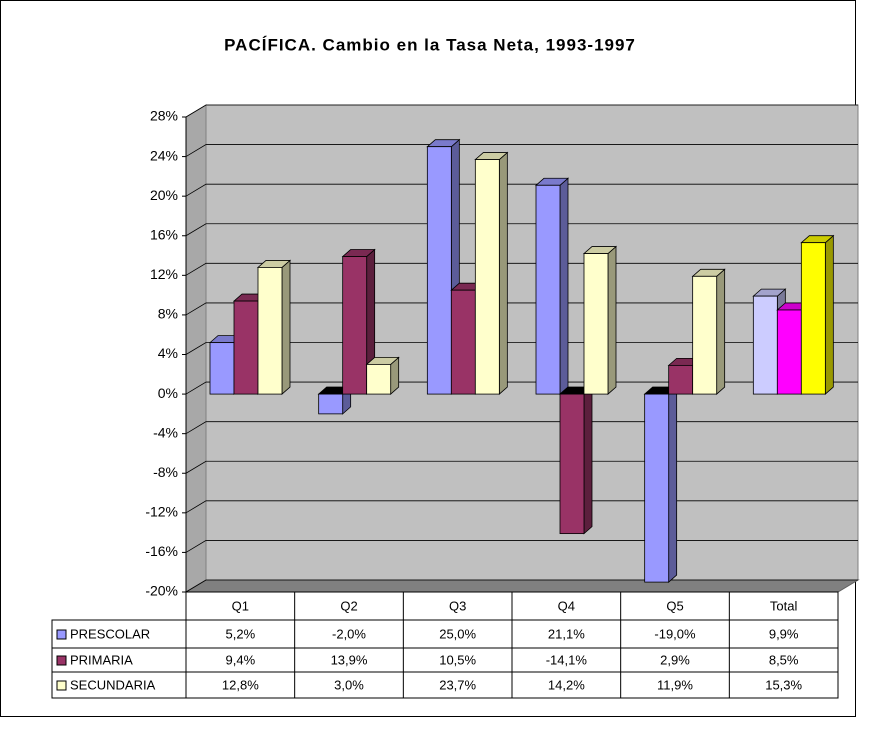 The width and height of the screenshot is (888, 740). I want to click on data-label: 14,2%, so click(566, 684).